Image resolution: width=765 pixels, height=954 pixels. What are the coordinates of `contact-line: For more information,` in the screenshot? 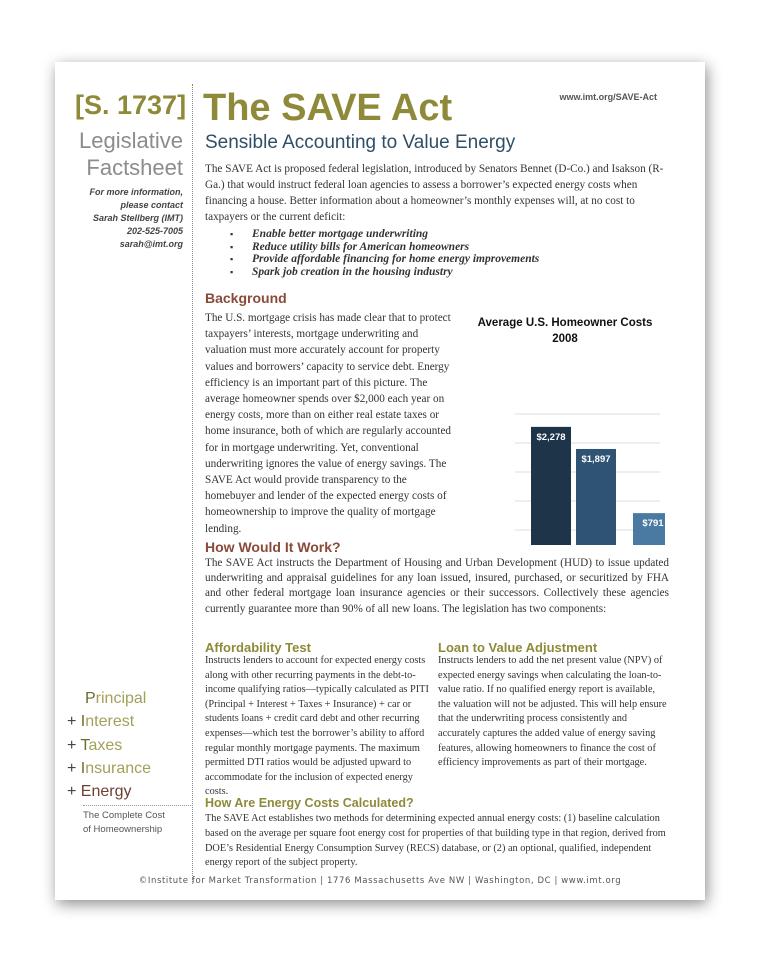 It's located at (136, 192).